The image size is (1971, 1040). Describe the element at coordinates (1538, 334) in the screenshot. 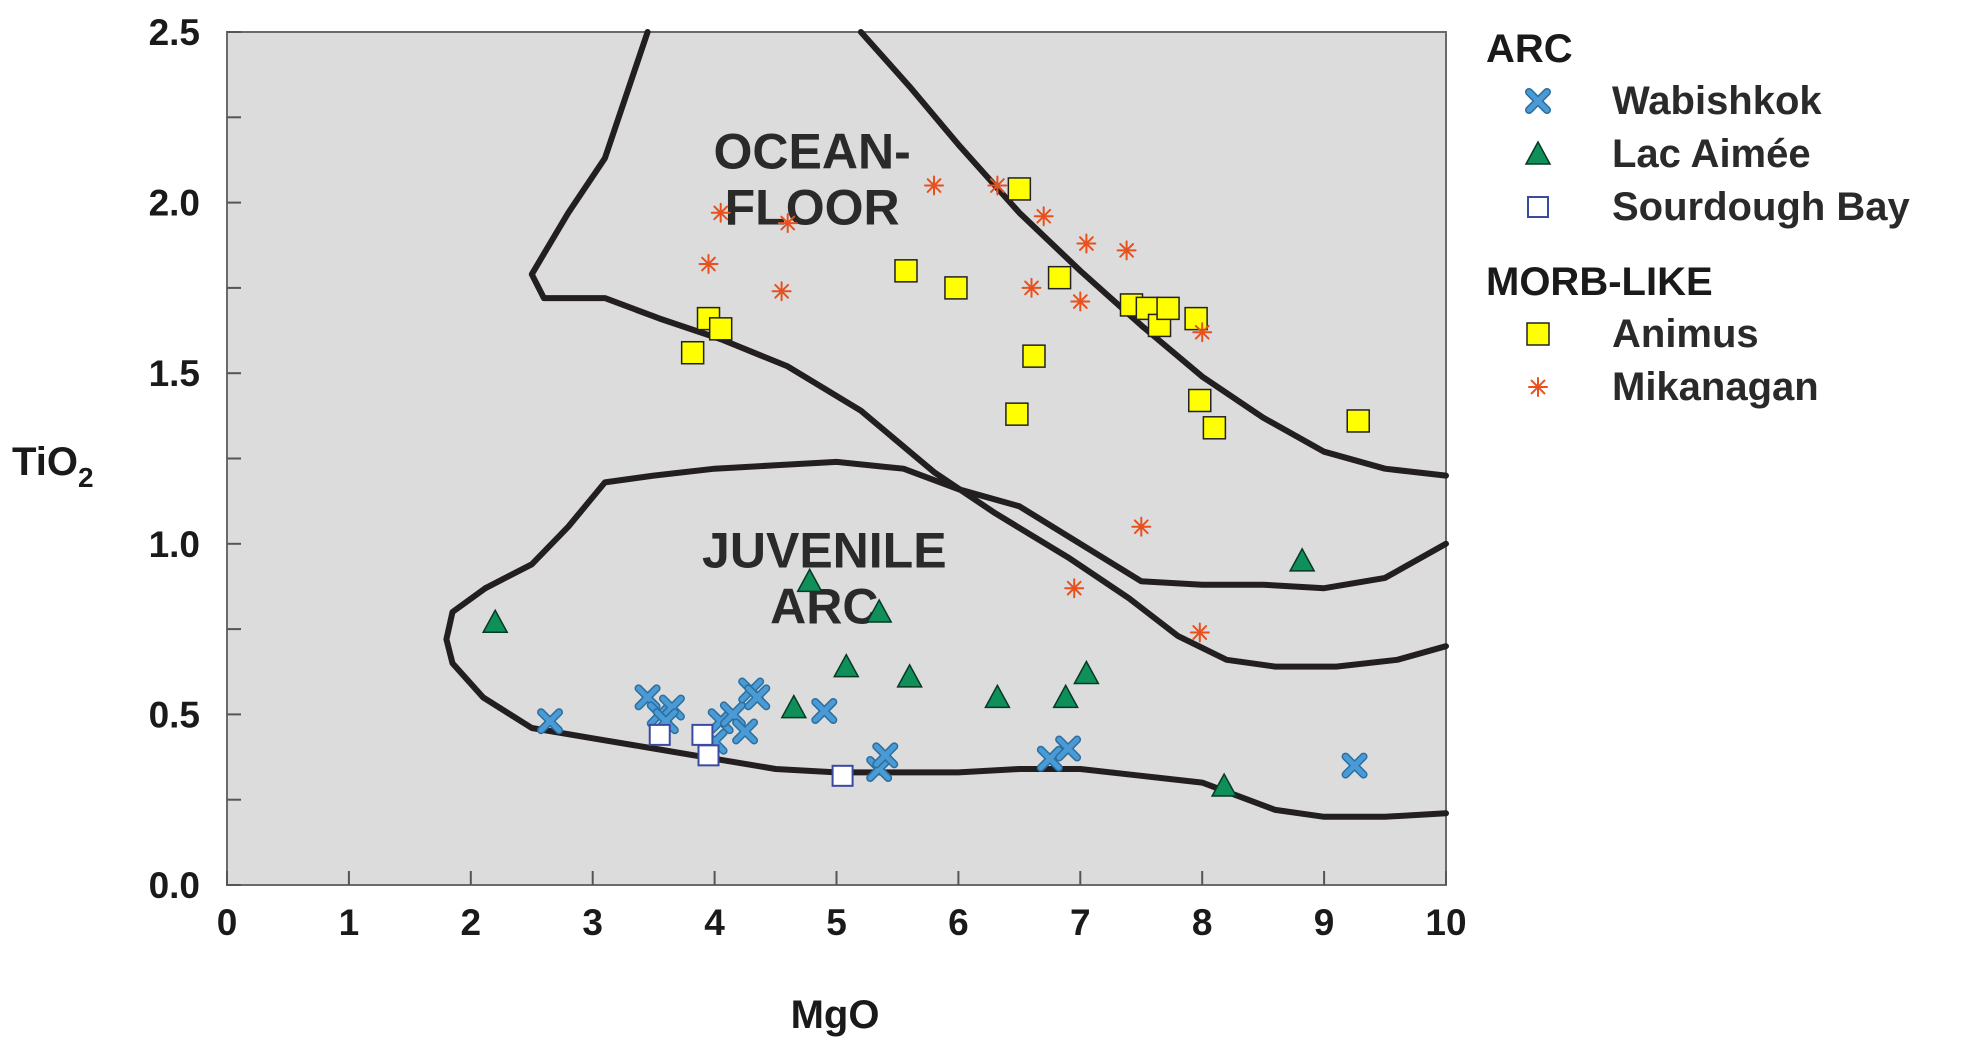

I see `legend-marker-animus` at that location.